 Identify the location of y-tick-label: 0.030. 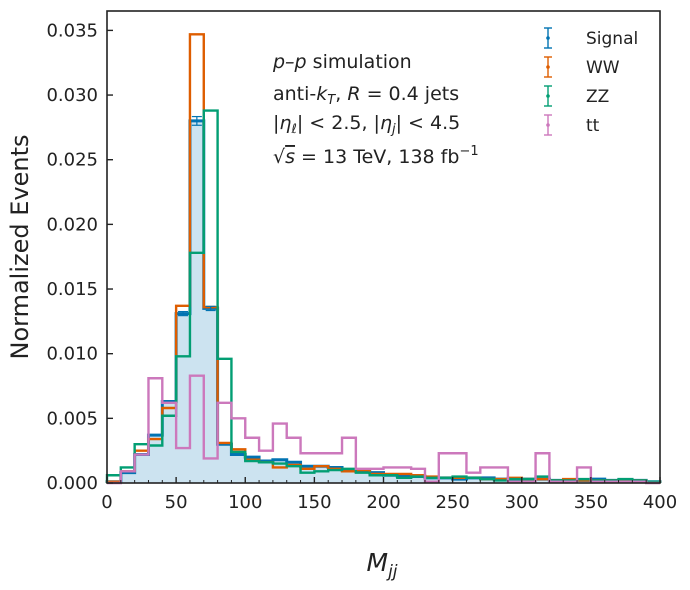
(72, 95).